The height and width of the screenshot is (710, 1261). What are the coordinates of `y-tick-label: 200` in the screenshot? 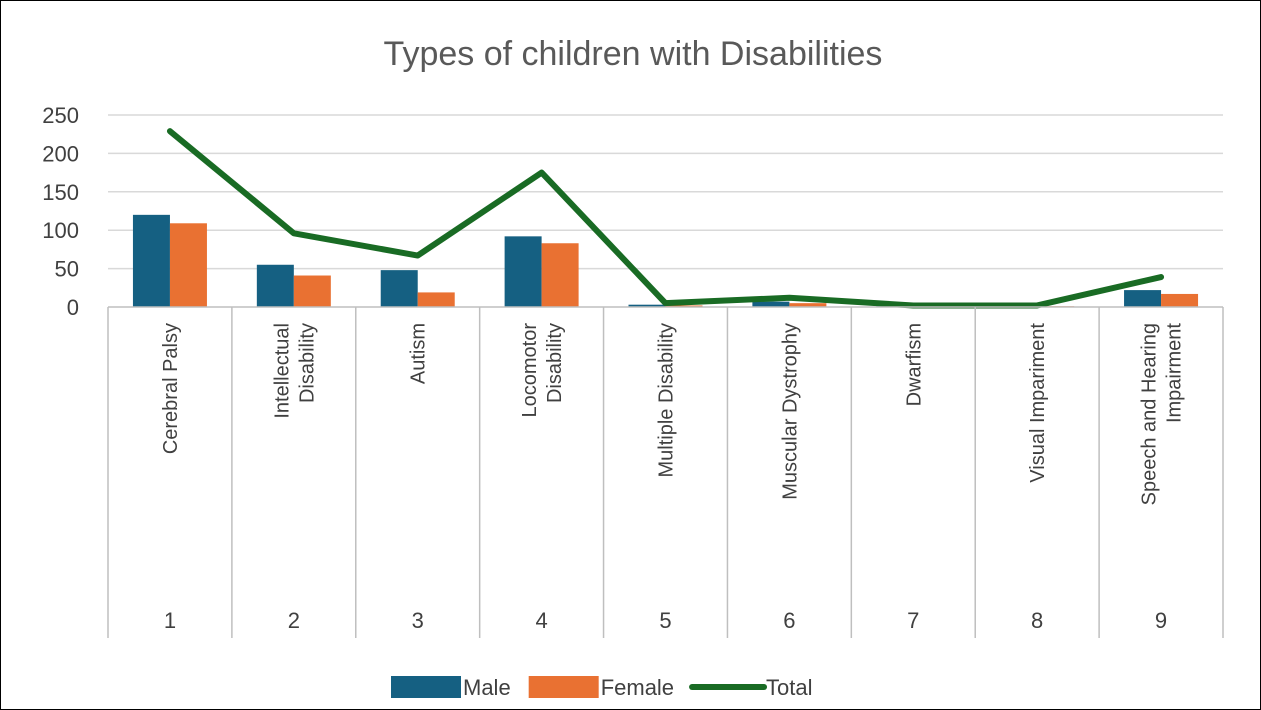 It's located at (60, 153).